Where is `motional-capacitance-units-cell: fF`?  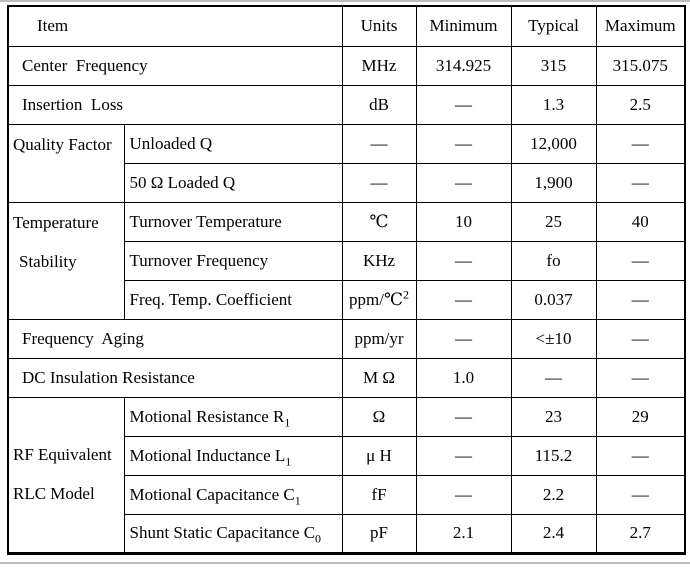 motional-capacitance-units-cell: fF is located at coordinates (379, 494).